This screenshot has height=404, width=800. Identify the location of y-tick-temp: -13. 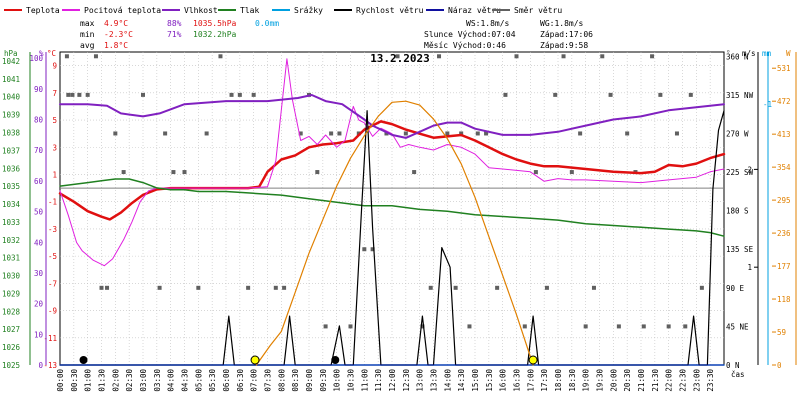
(50, 365).